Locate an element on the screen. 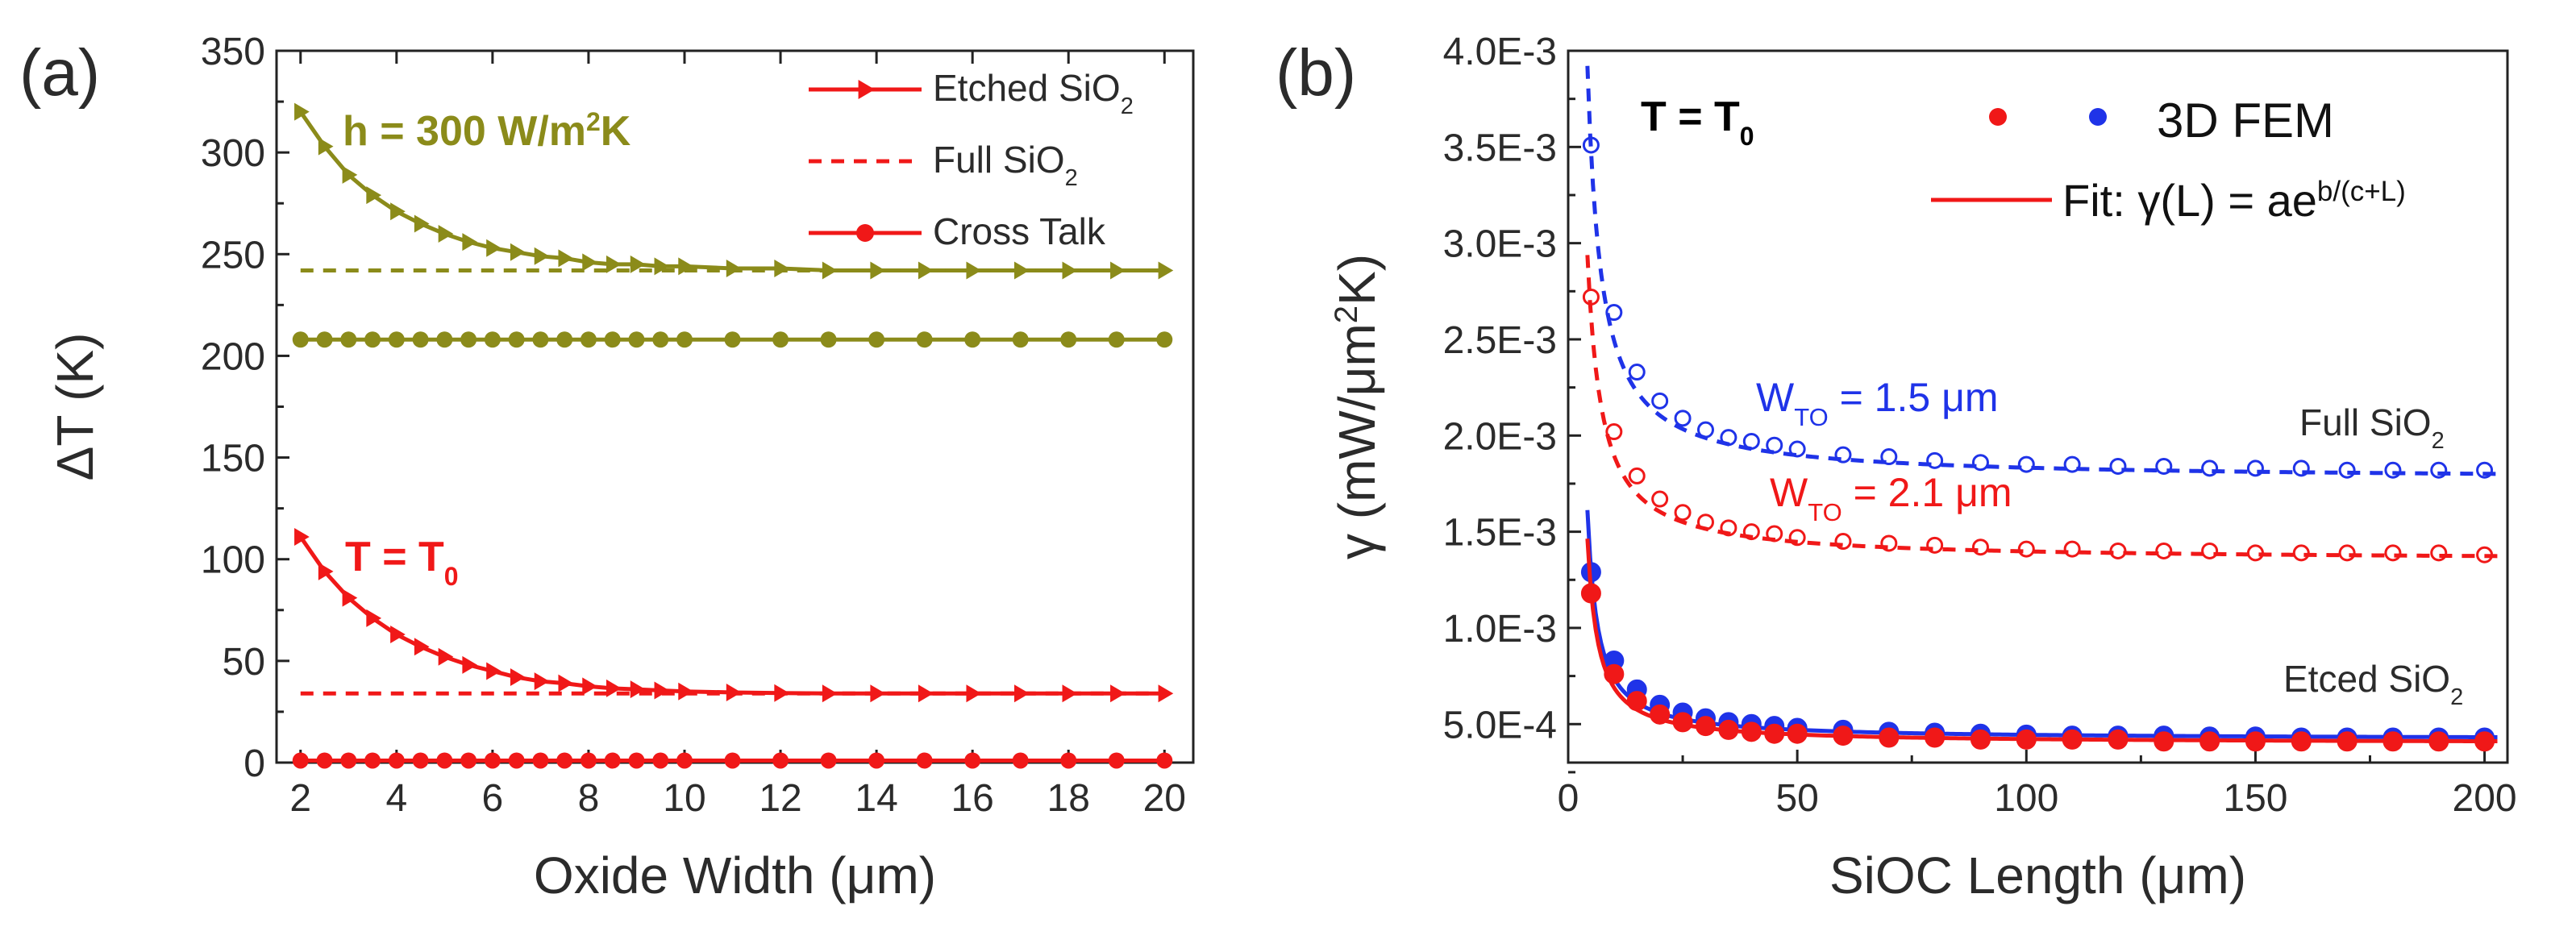 This screenshot has height=948, width=2576. legend-label-cross: Cross Talk is located at coordinates (1019, 231).